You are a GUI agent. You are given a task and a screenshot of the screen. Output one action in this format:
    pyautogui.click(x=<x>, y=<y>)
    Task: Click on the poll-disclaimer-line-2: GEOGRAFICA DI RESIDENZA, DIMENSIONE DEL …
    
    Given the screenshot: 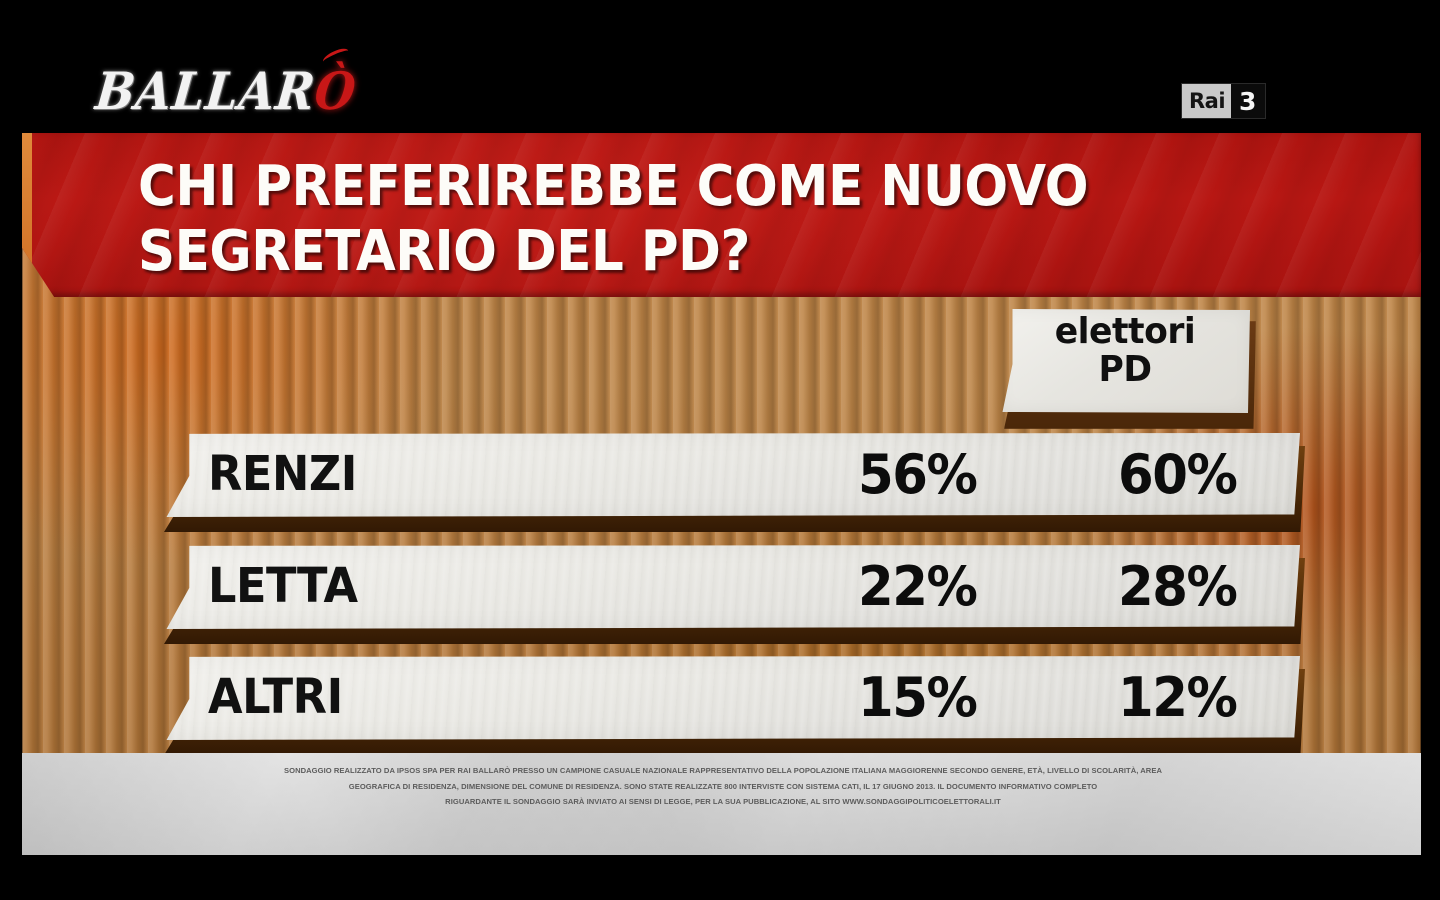 What is the action you would take?
    pyautogui.click(x=723, y=786)
    